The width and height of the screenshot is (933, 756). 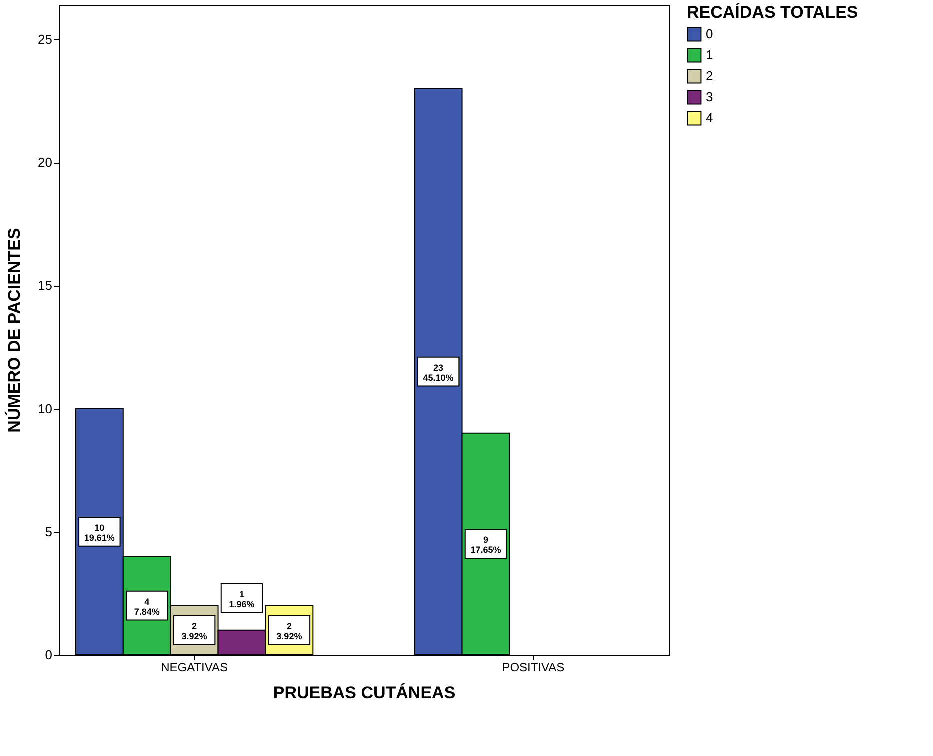 I want to click on y-tick-label: 0, so click(x=48, y=655).